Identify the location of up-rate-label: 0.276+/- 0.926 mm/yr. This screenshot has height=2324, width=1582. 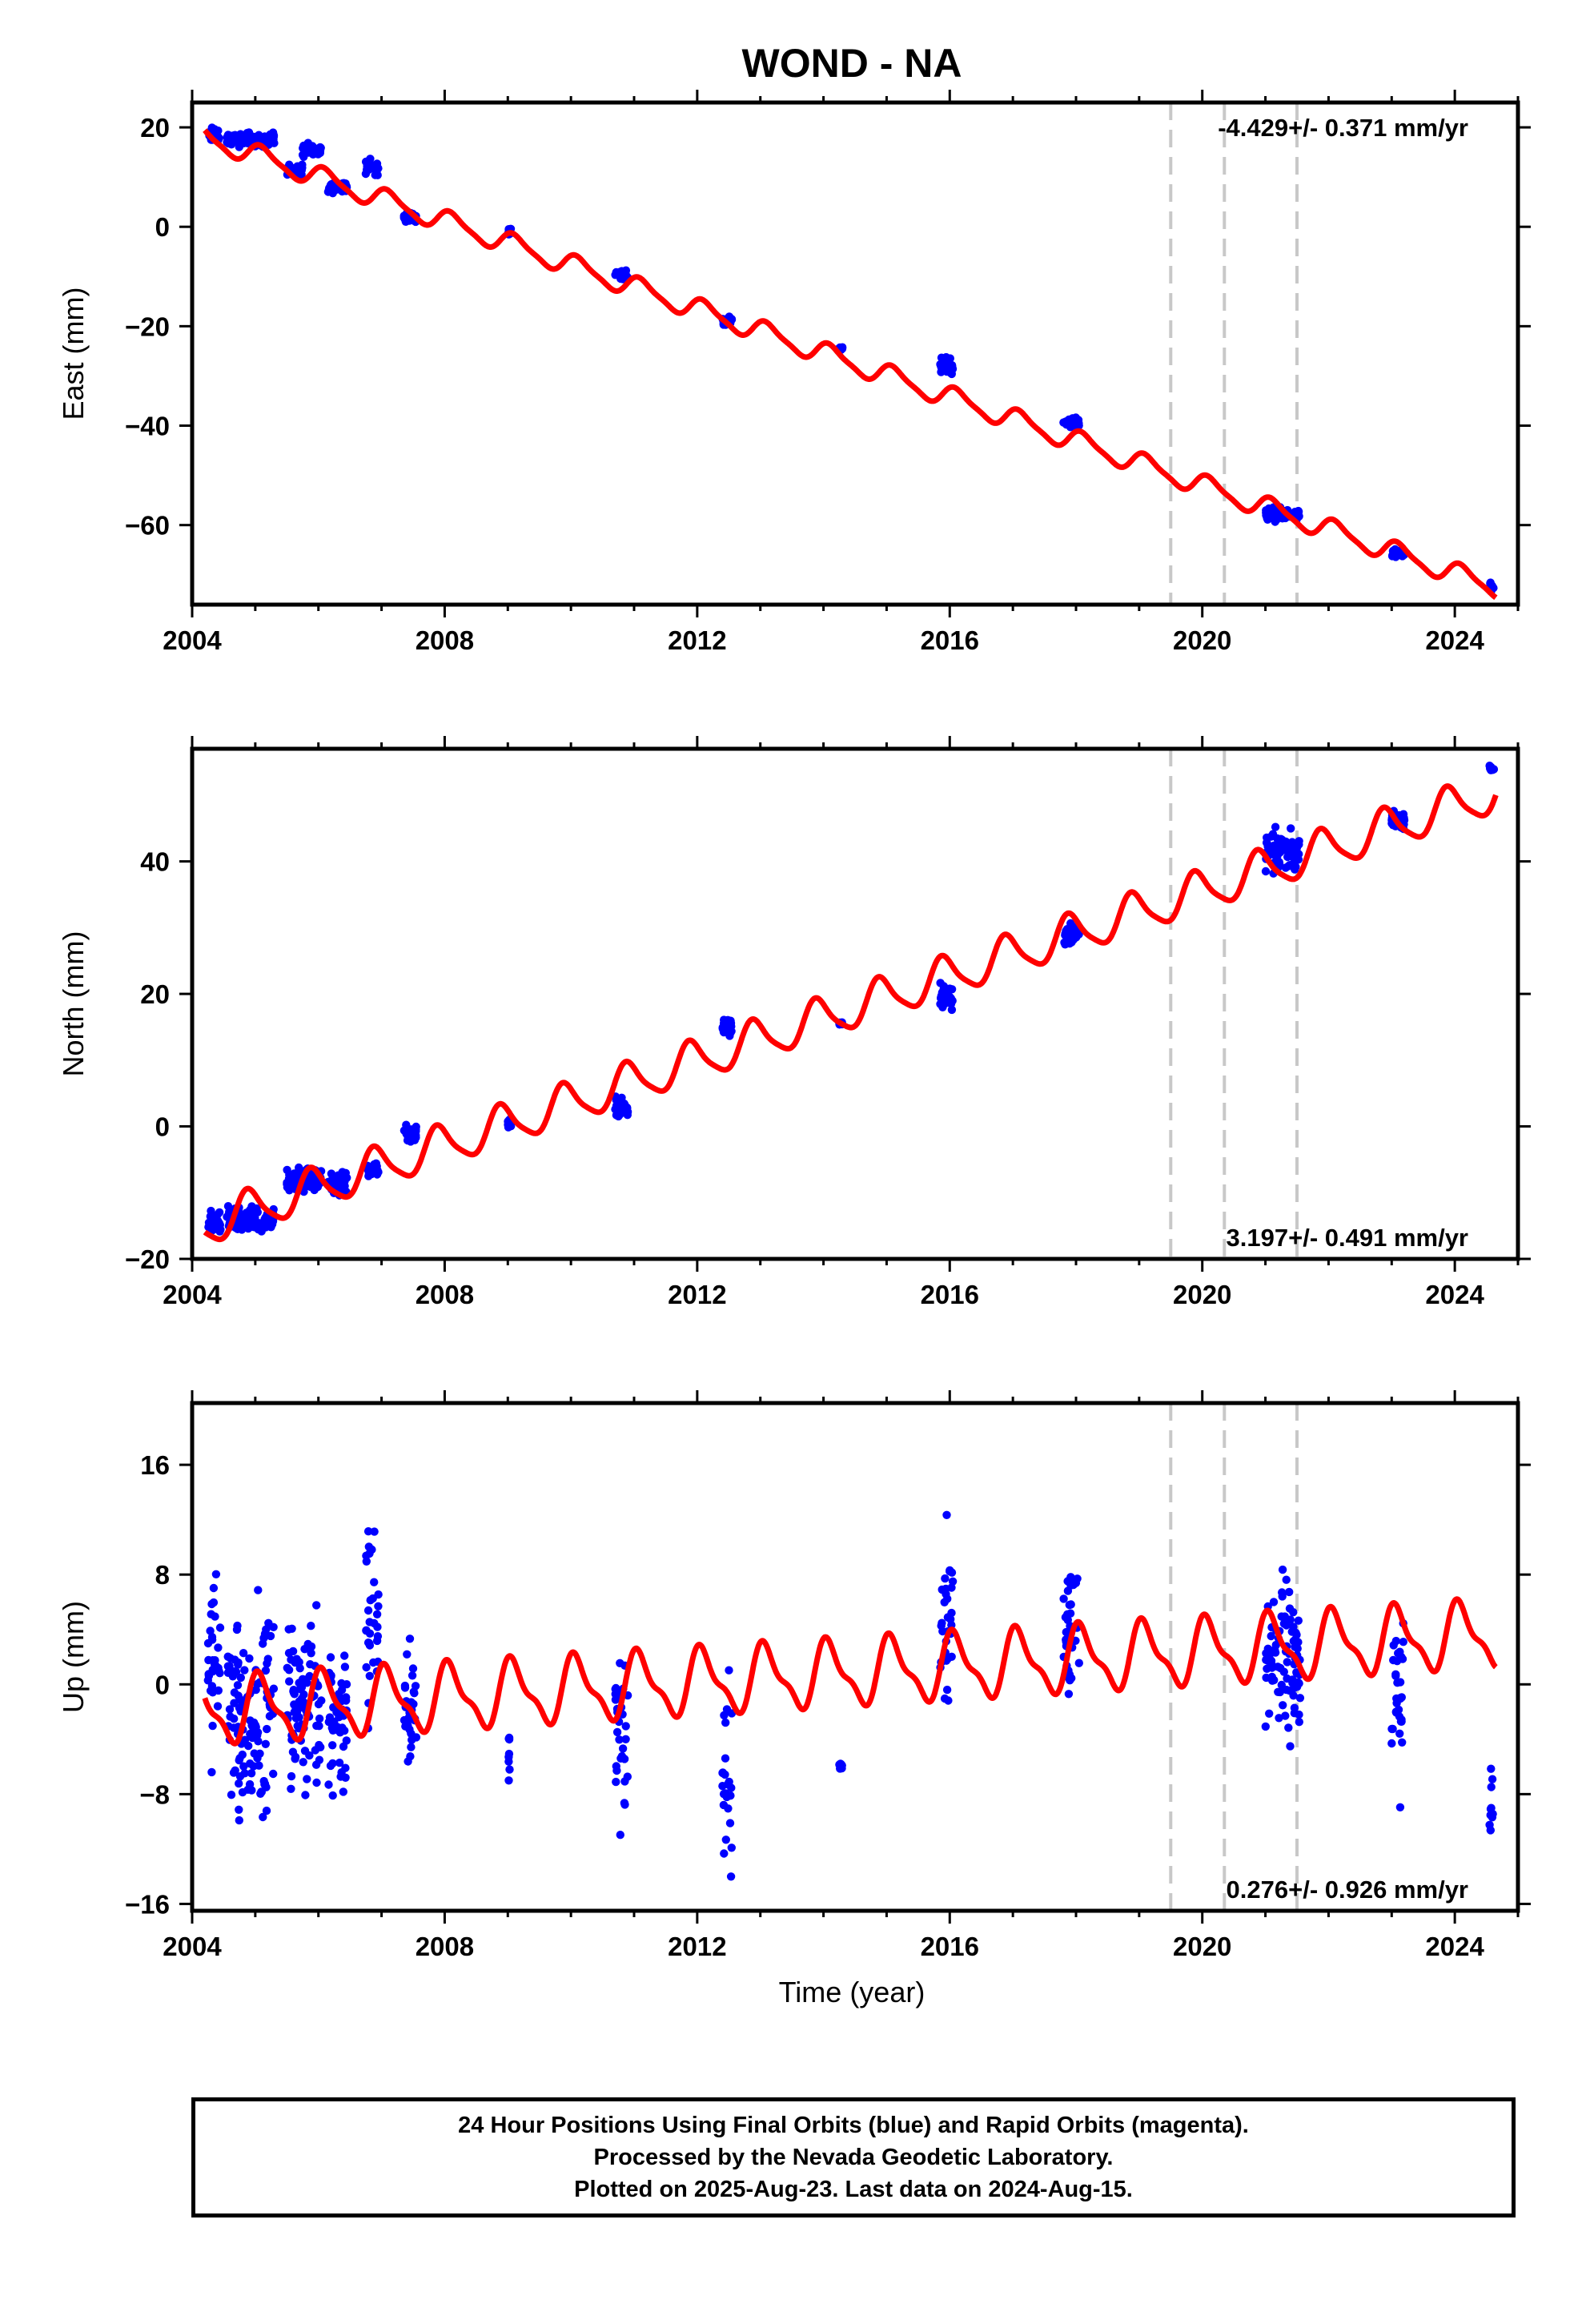
(1348, 1890).